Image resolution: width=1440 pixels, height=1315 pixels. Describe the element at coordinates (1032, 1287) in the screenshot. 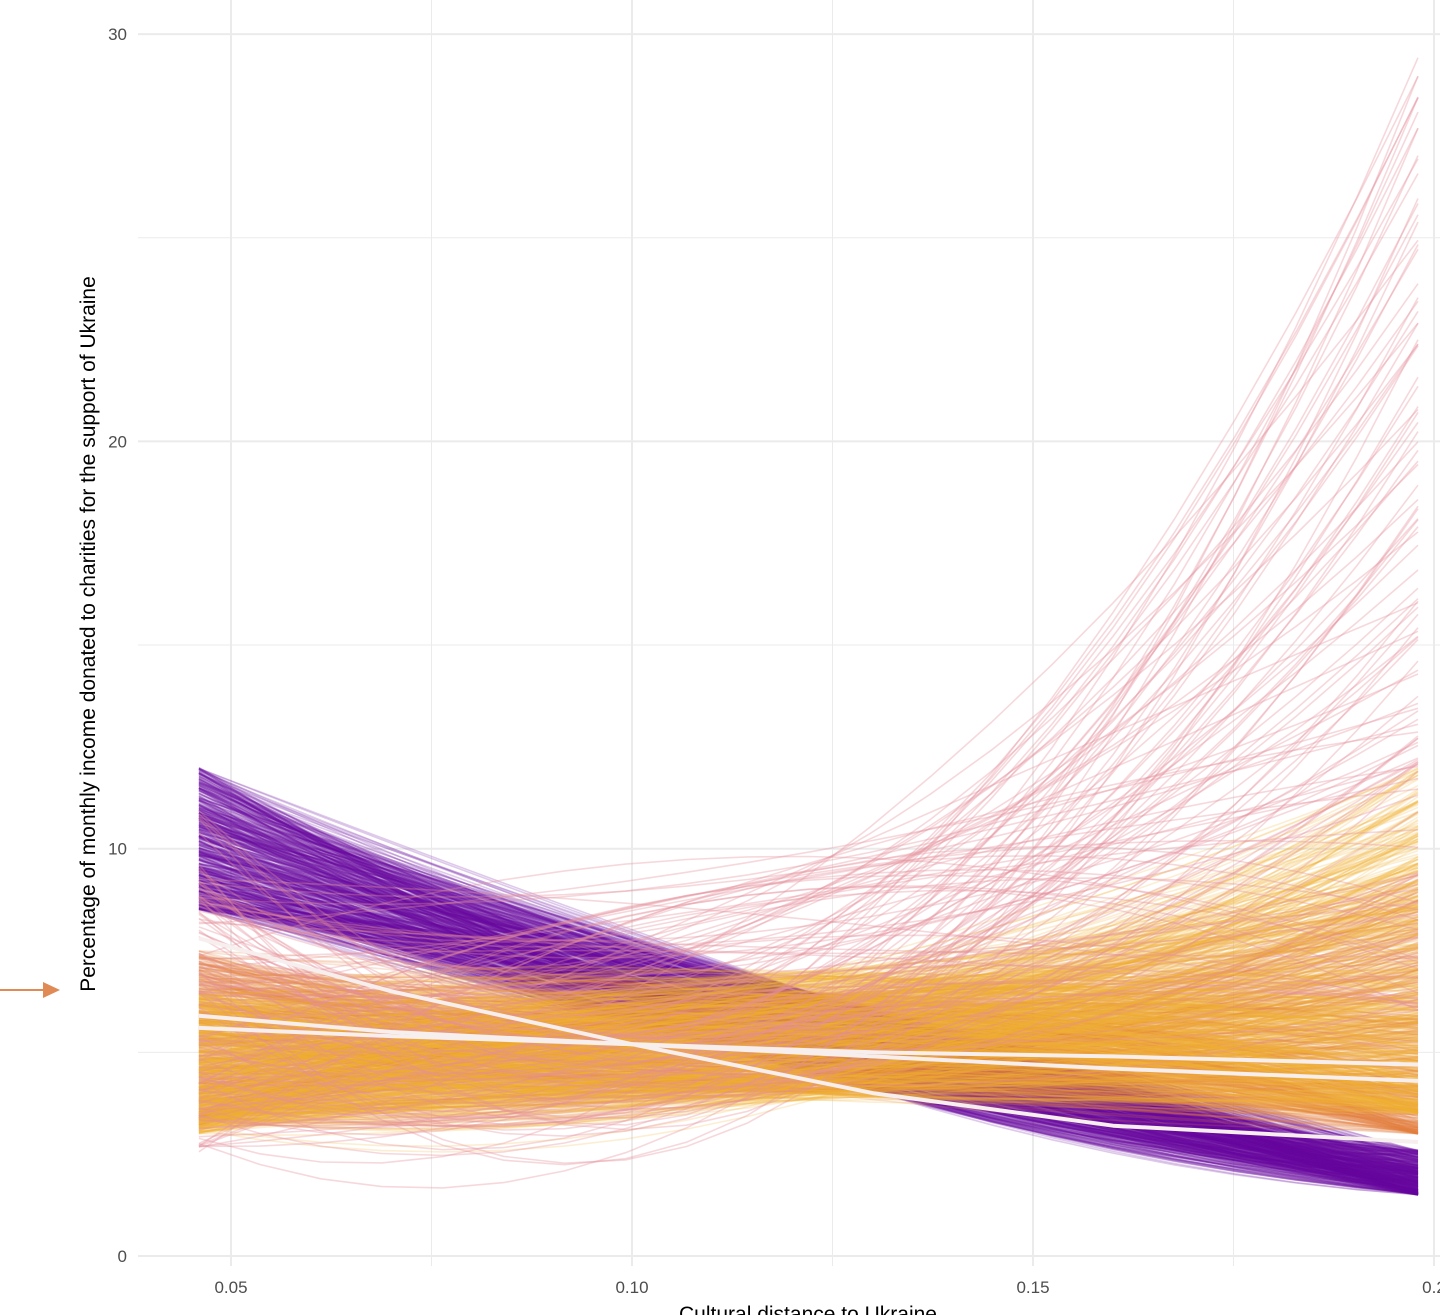

I see `x-tick-label: 0.15` at that location.